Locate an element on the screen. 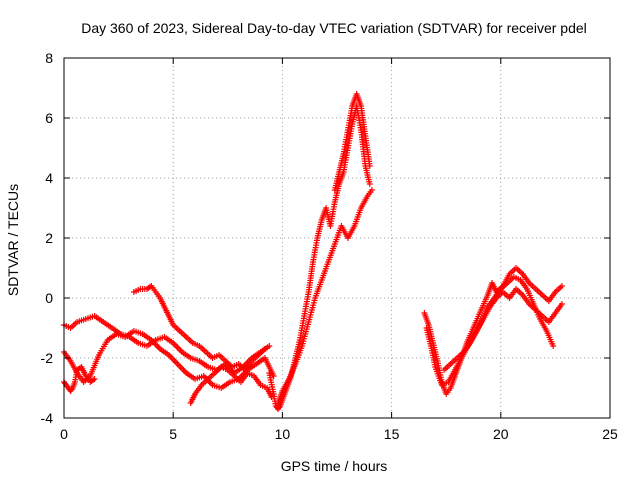 The image size is (640, 480). y-tick-label: 4 is located at coordinates (49, 178).